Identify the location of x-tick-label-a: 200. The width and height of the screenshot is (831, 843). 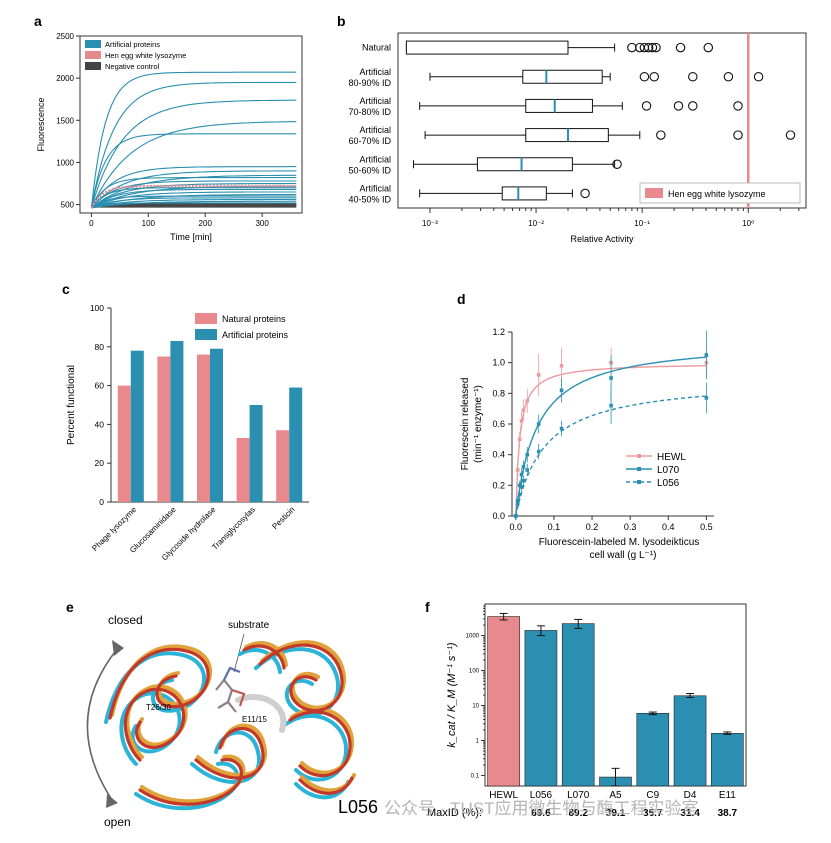
(206, 223).